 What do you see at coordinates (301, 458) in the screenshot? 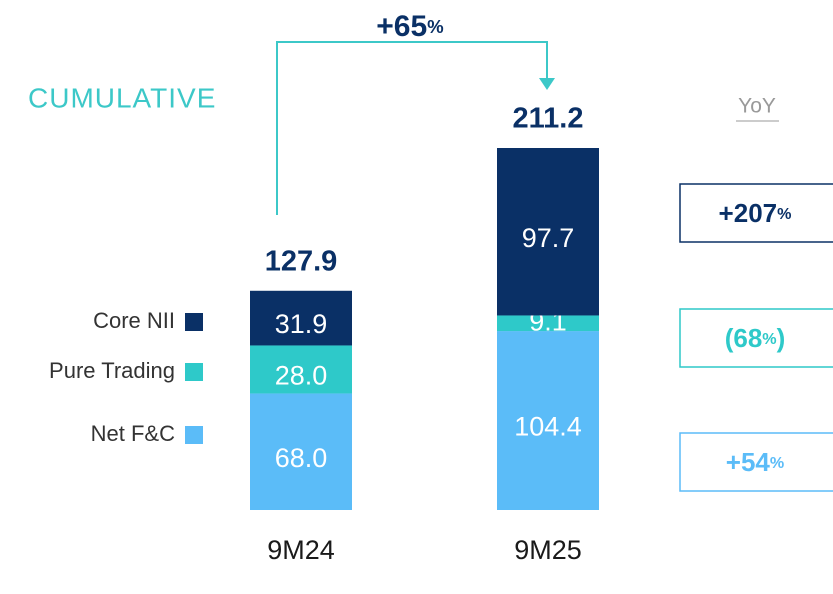
I see `segment-label: 68.0` at bounding box center [301, 458].